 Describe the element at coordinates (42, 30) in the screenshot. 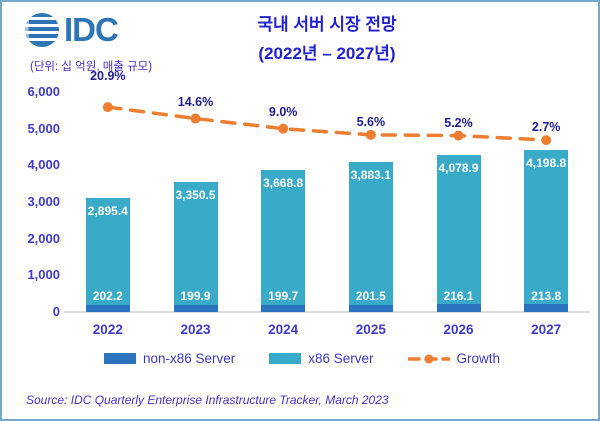

I see `idc-globe-icon` at that location.